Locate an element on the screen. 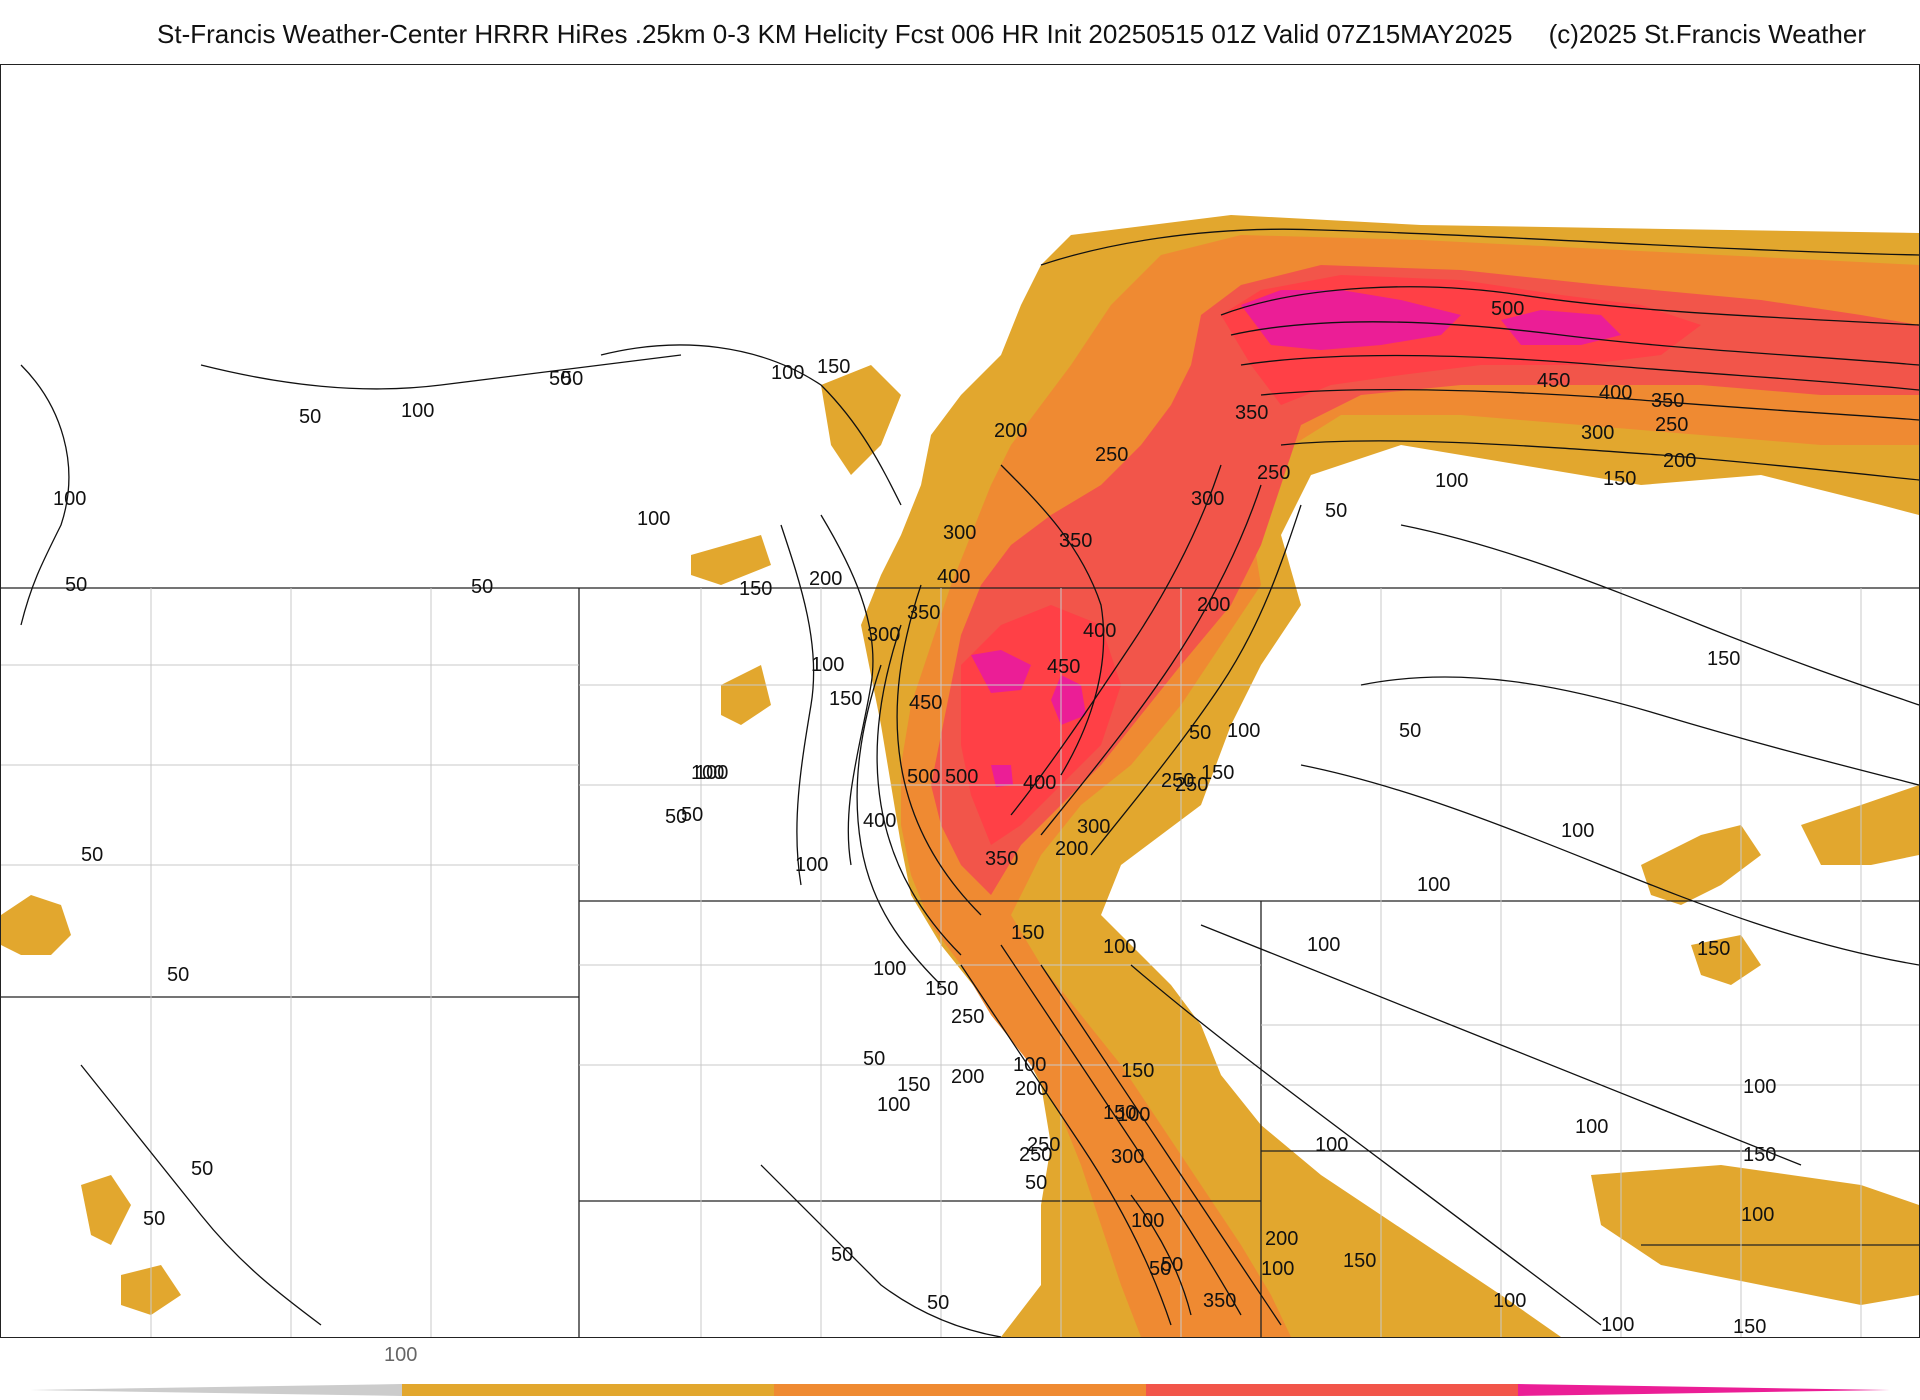 Image resolution: width=1920 pixels, height=1400 pixels. colorbar-label-100: 100 is located at coordinates (401, 1355).